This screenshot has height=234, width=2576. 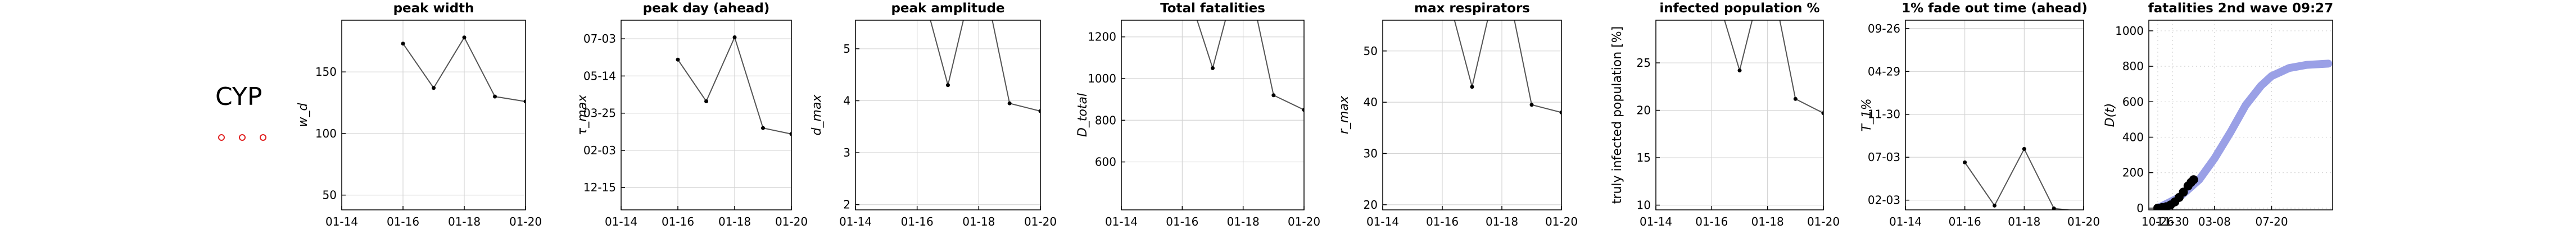 I want to click on y-axis-label: r_max, so click(x=1344, y=114).